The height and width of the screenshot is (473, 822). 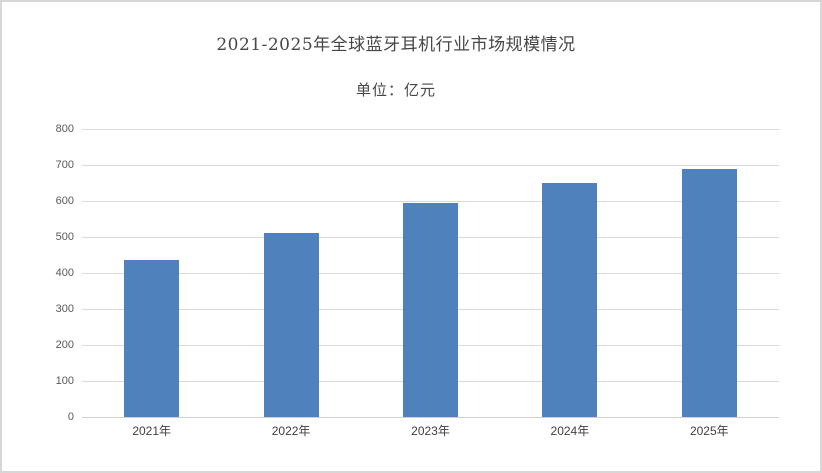 What do you see at coordinates (709, 431) in the screenshot?
I see `x-tick-label-2025年: 2025年` at bounding box center [709, 431].